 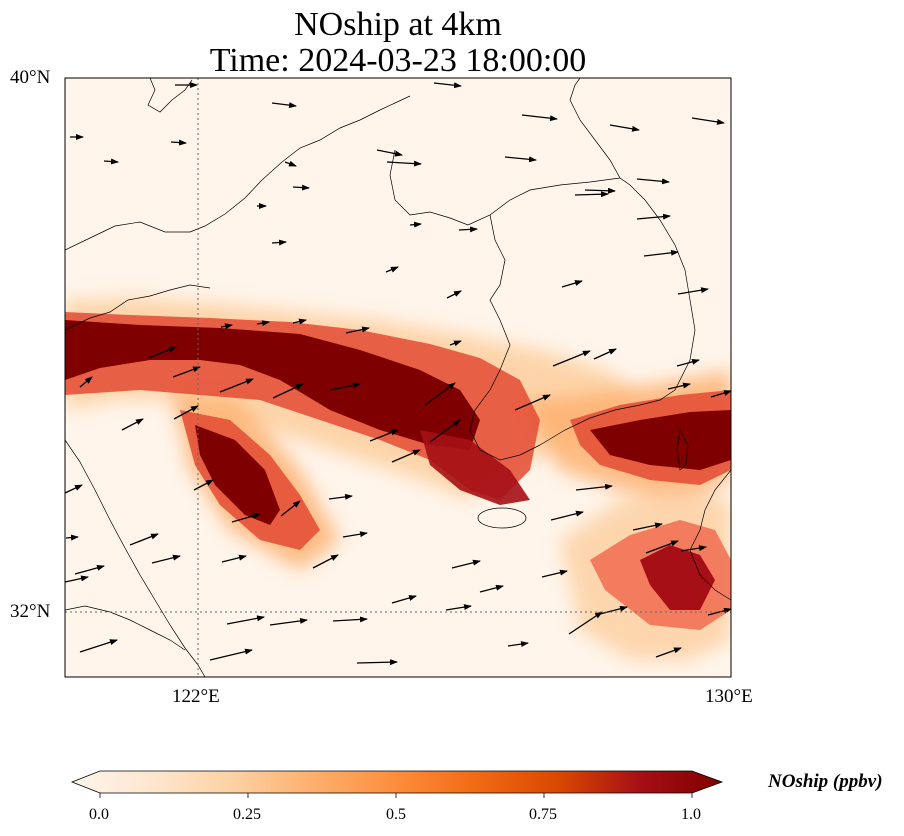 I want to click on coast-korea-east, so click(x=632, y=234).